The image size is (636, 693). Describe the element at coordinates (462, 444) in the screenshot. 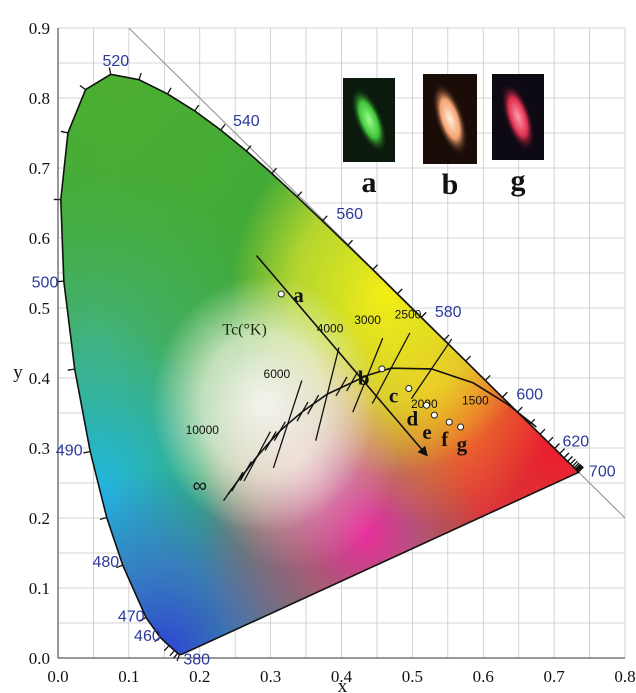

I see `data-point-label: g` at that location.